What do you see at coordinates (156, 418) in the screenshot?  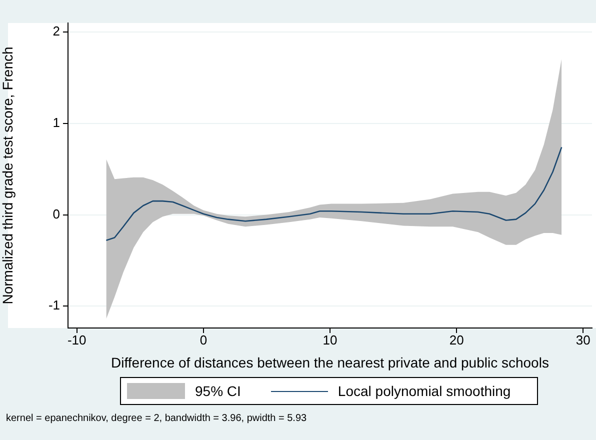 I see `text: kernel = epanechnikov, degree = 2, bandwidth = 3.96, pwidth = 5.93` at bounding box center [156, 418].